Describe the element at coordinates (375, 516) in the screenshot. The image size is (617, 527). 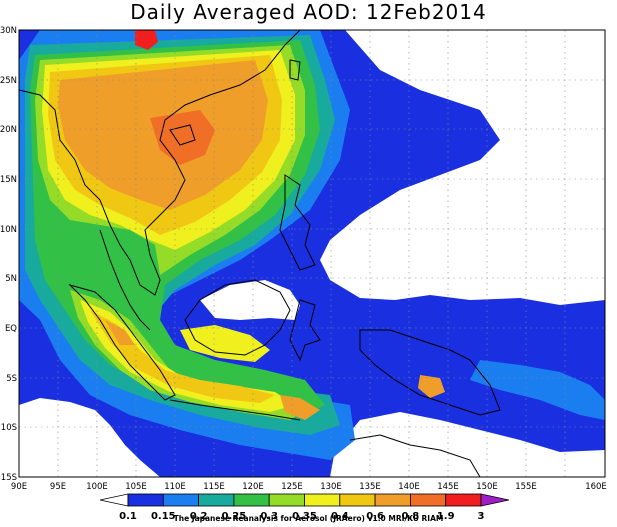
I see `colorbar-level-label: 0.6` at that location.